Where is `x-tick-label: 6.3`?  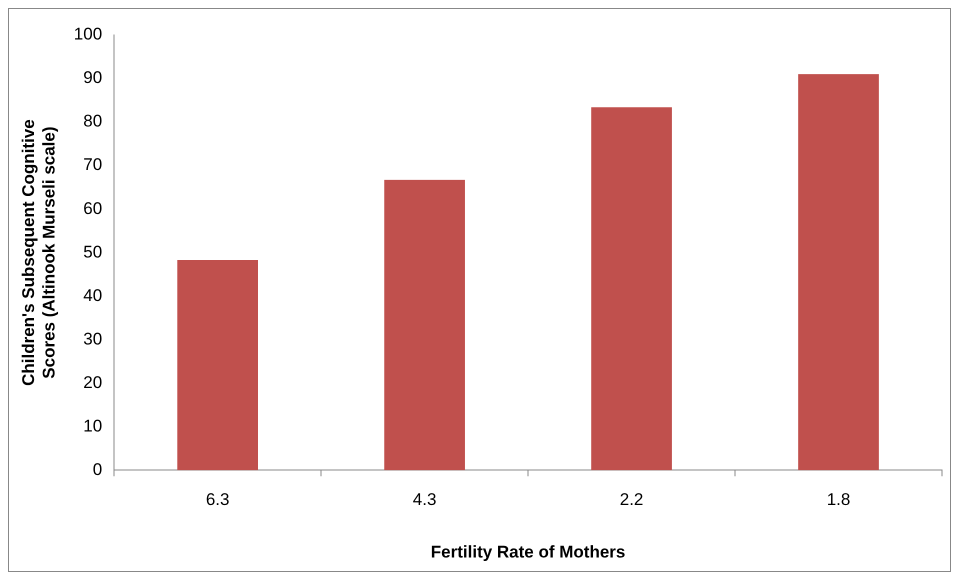 x-tick-label: 6.3 is located at coordinates (218, 500).